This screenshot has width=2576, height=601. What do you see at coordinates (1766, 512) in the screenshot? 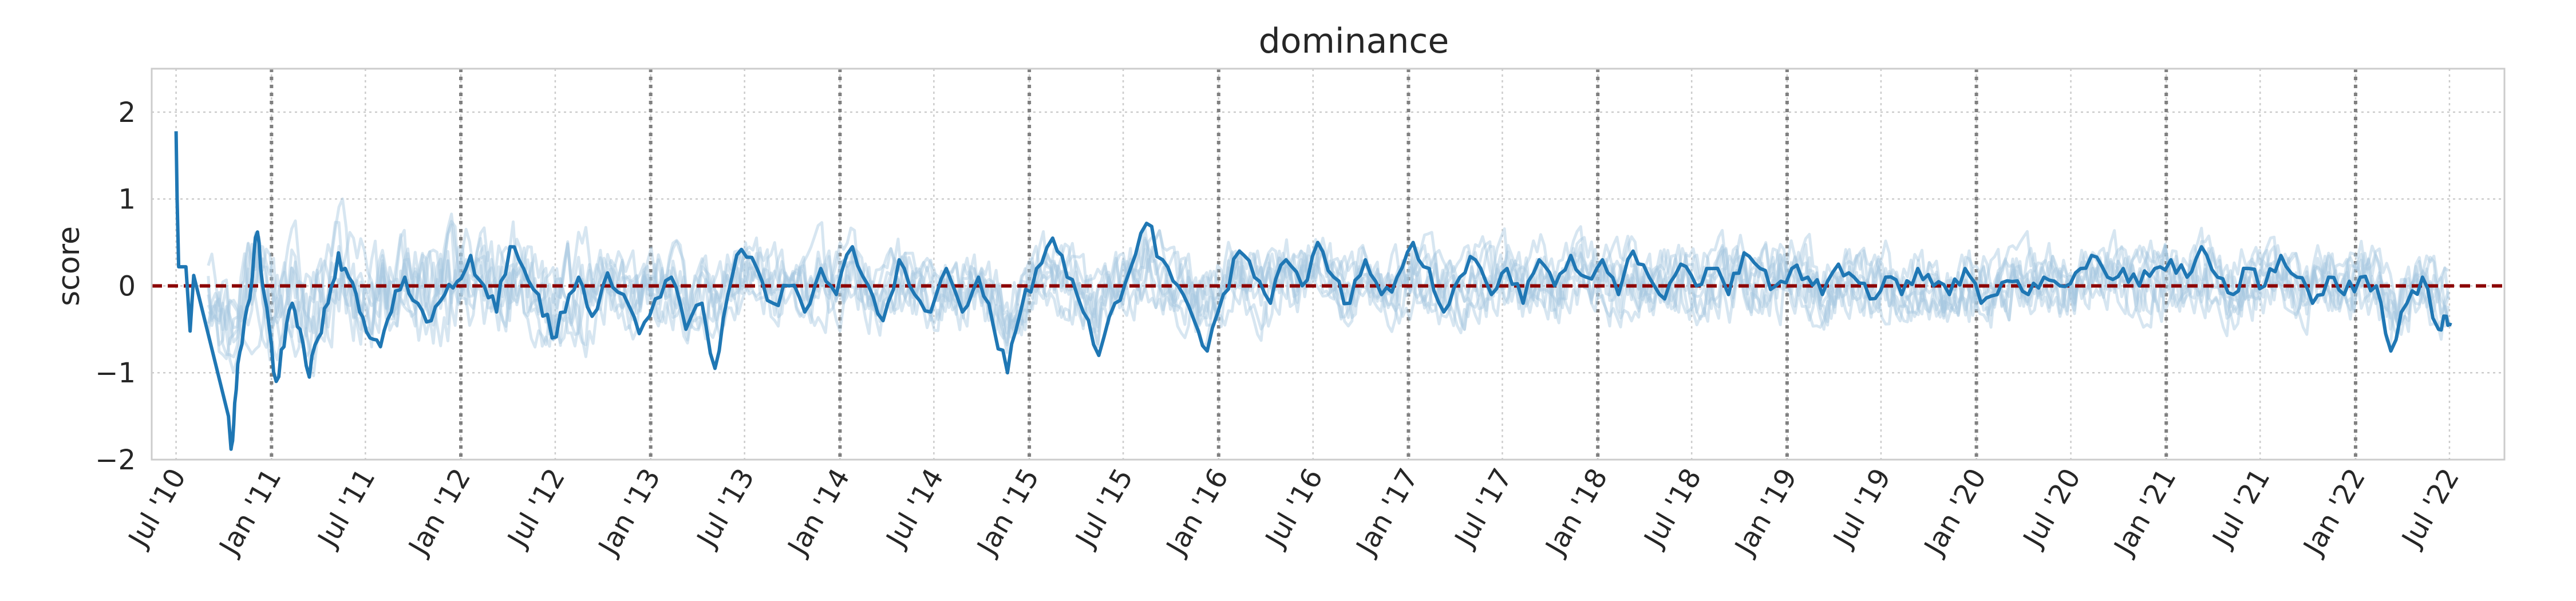
I see `x-tick-label: Jan '19` at bounding box center [1766, 512].